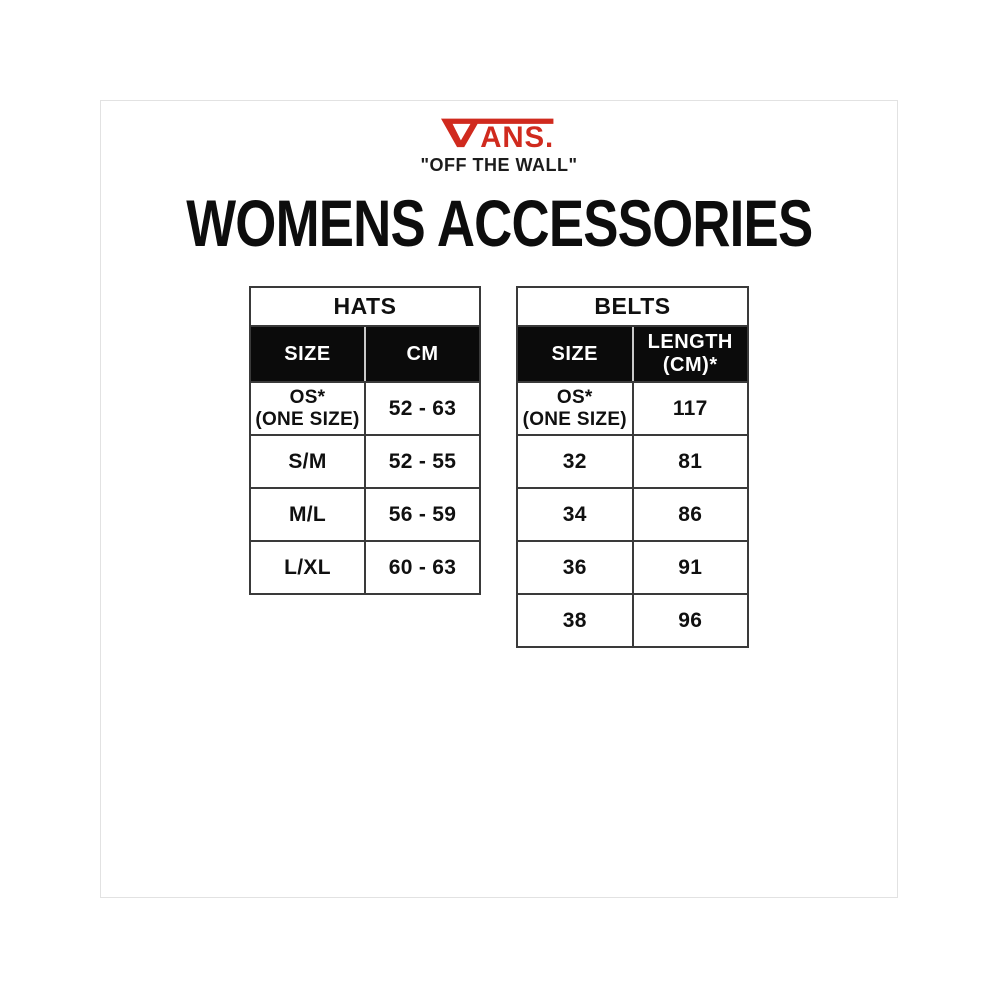  Describe the element at coordinates (690, 354) in the screenshot. I see `column-header-length-cm: LENGTH (CM)*` at that location.